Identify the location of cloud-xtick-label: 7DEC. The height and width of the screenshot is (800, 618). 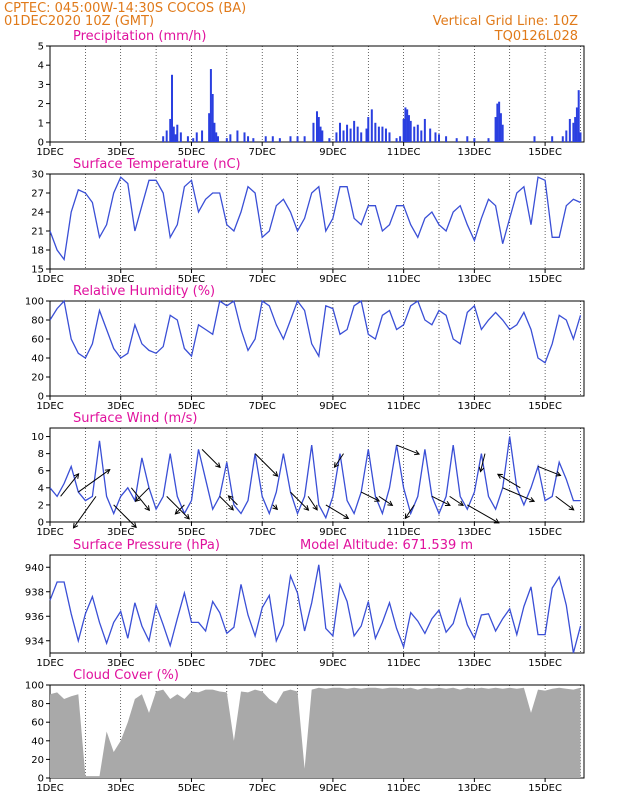
(261, 788).